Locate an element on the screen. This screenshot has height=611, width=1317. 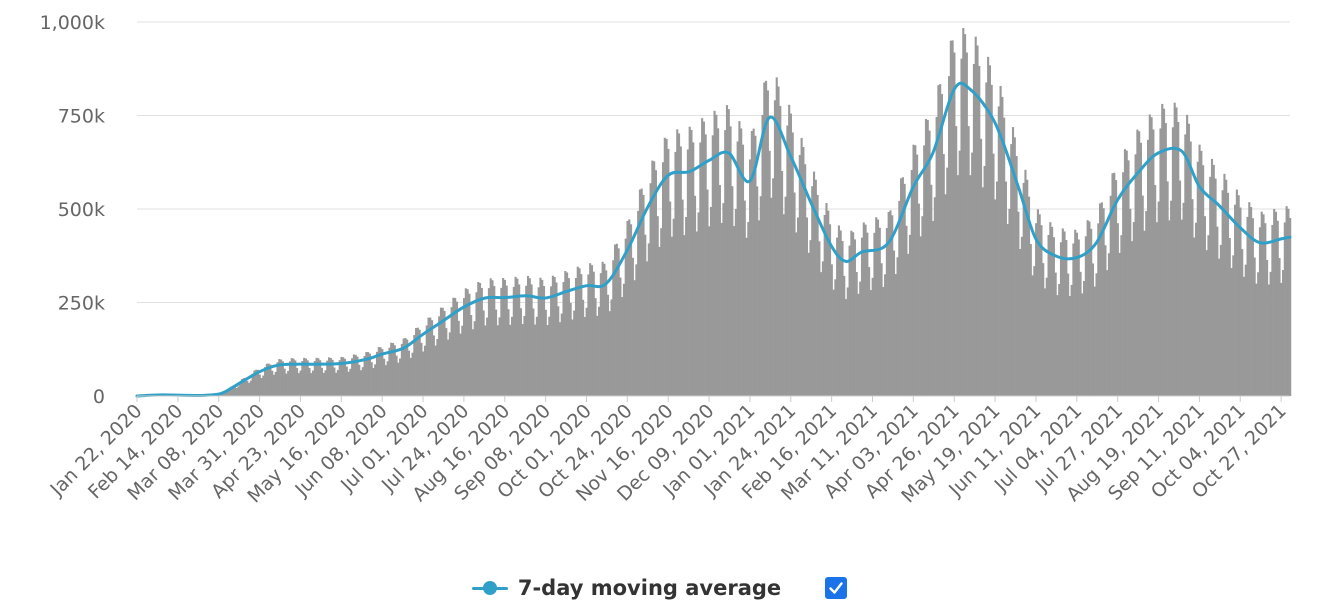
y-tick-label: 500k is located at coordinates (81, 210).